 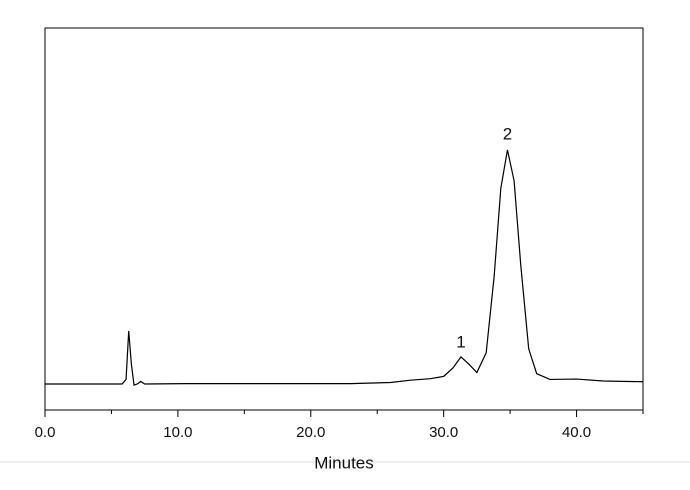 I want to click on x-tick-label: 10.0, so click(x=177, y=432).